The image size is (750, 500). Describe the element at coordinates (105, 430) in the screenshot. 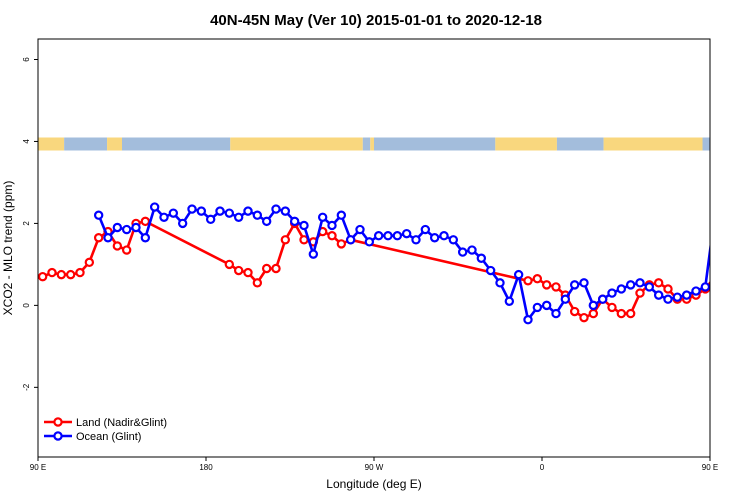

I see `legend: Land (Nadir&Glint) Ocean (Glint)` at that location.